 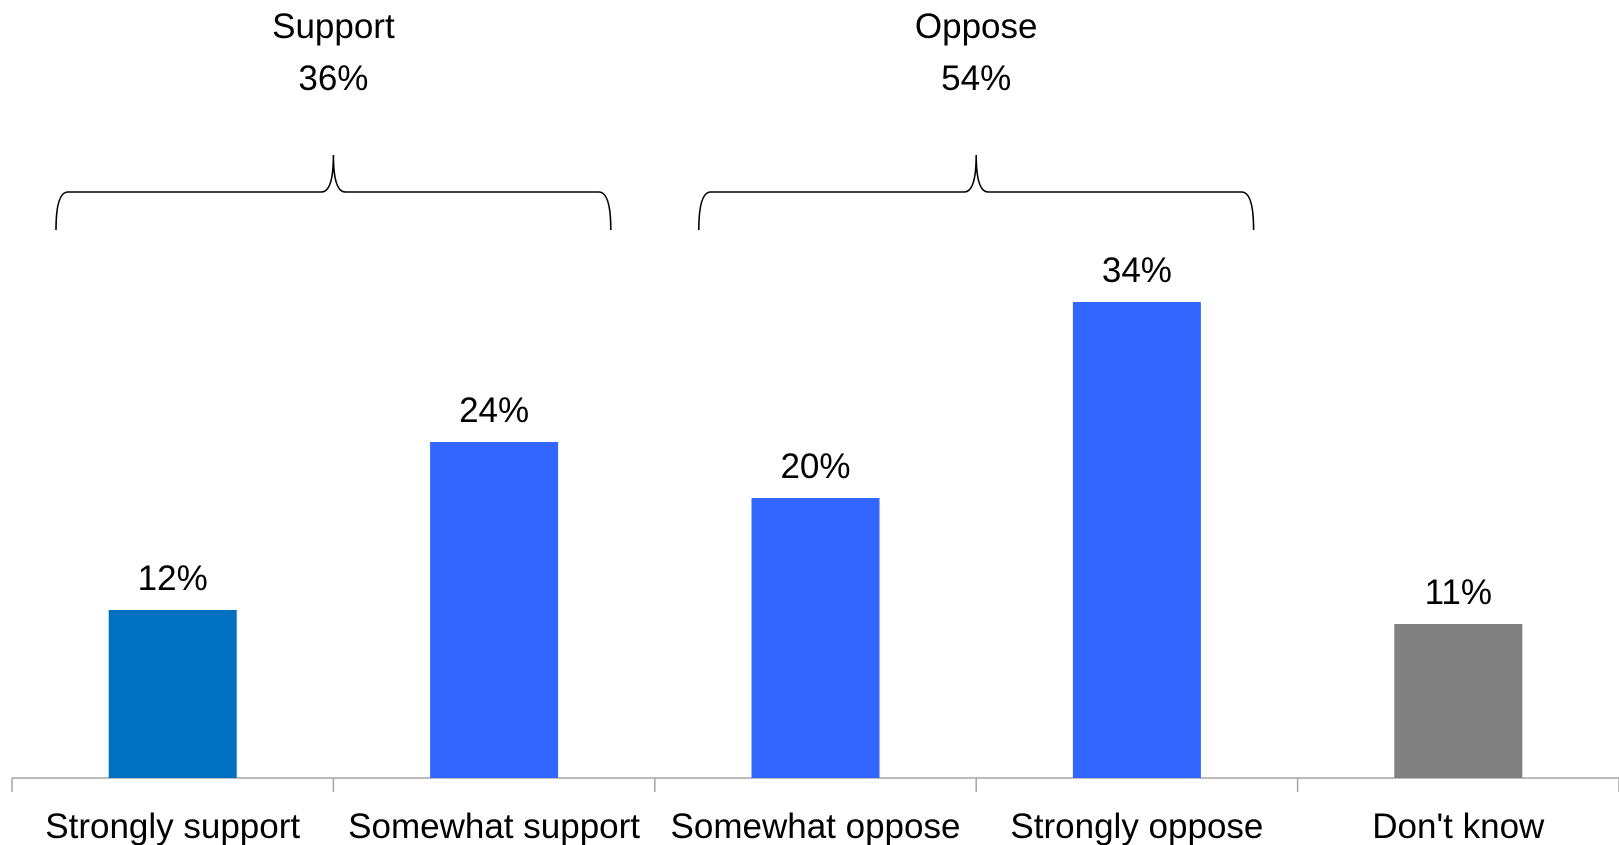 I want to click on group-bracket-support, so click(x=333, y=192).